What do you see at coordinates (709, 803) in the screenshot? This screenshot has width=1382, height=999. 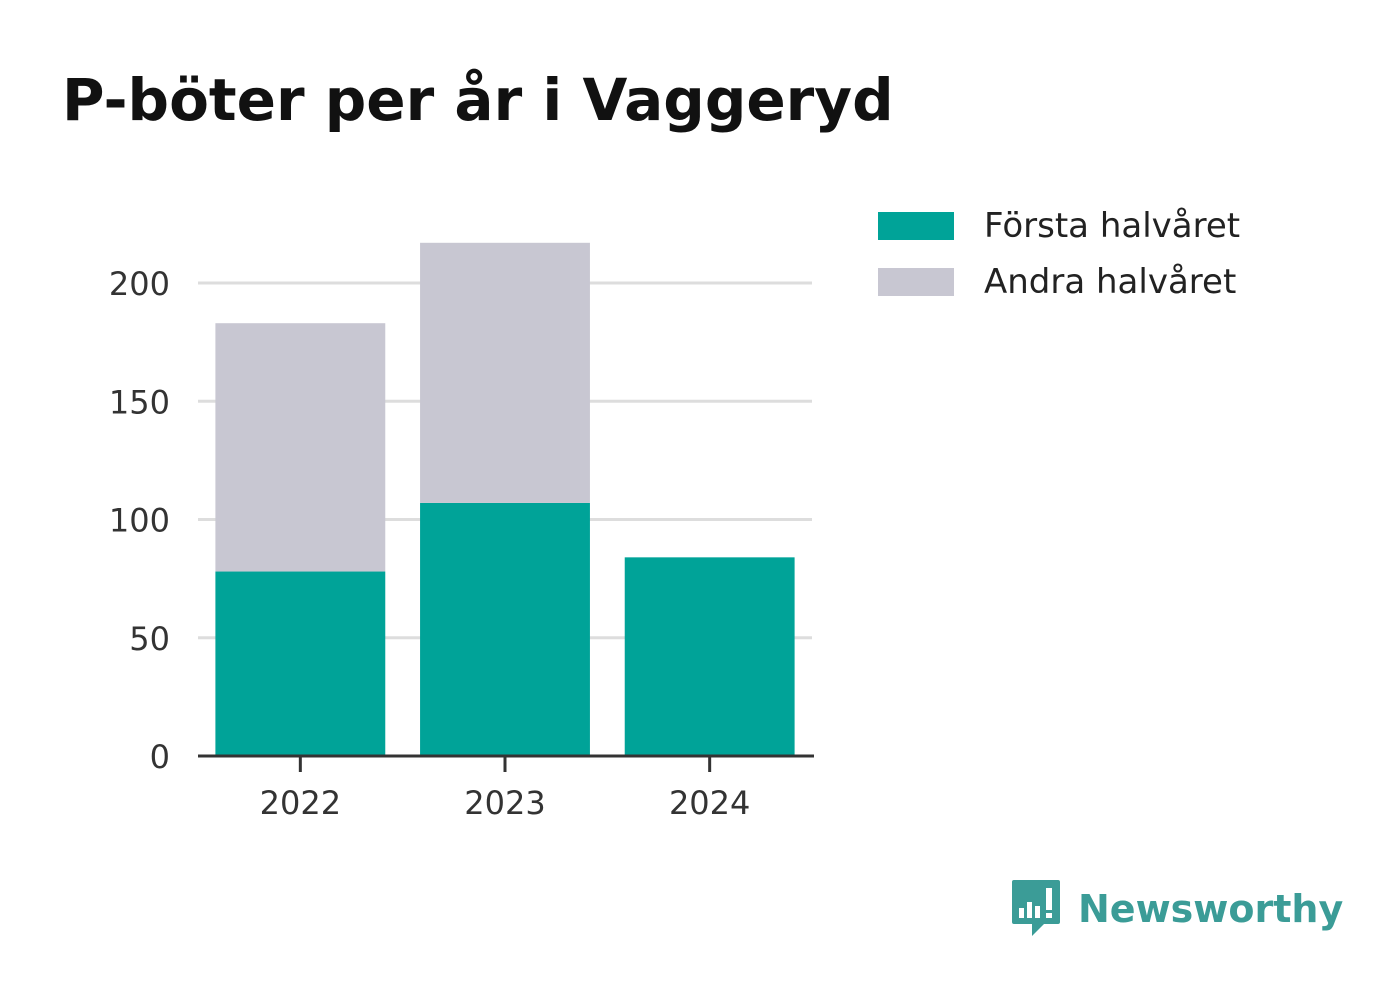 I see `x-tick-label: 2024` at bounding box center [709, 803].